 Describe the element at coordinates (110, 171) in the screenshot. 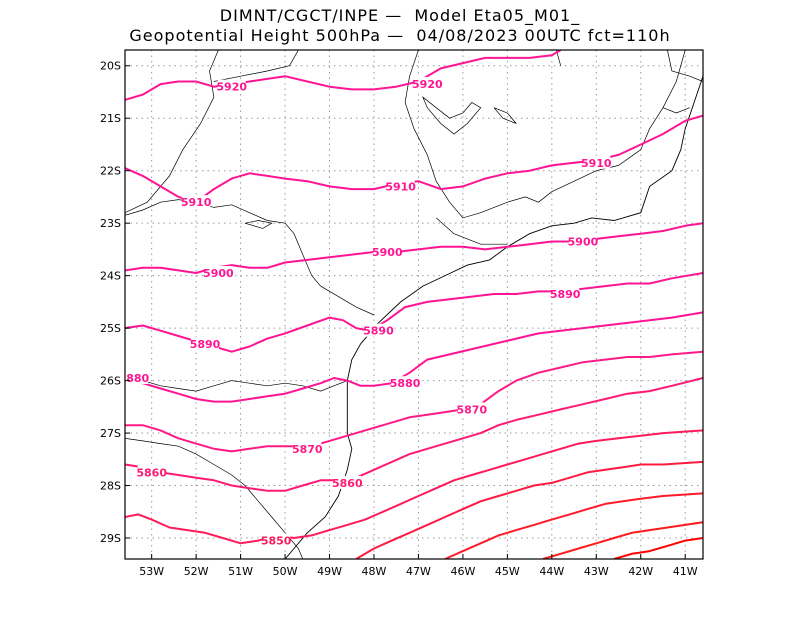

I see `lat-tick-label: 22S` at that location.